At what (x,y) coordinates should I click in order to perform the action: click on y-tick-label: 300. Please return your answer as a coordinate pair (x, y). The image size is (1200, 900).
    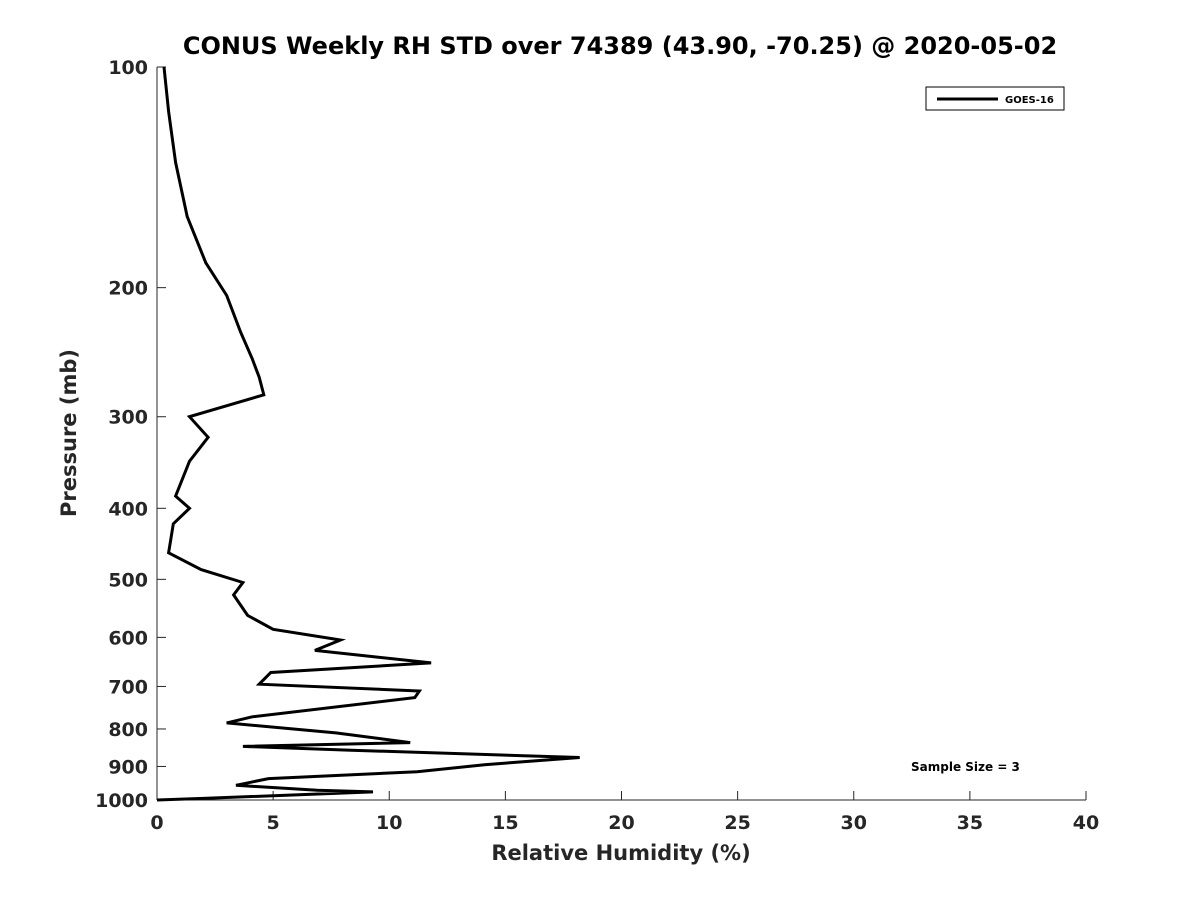
    Looking at the image, I should click on (128, 418).